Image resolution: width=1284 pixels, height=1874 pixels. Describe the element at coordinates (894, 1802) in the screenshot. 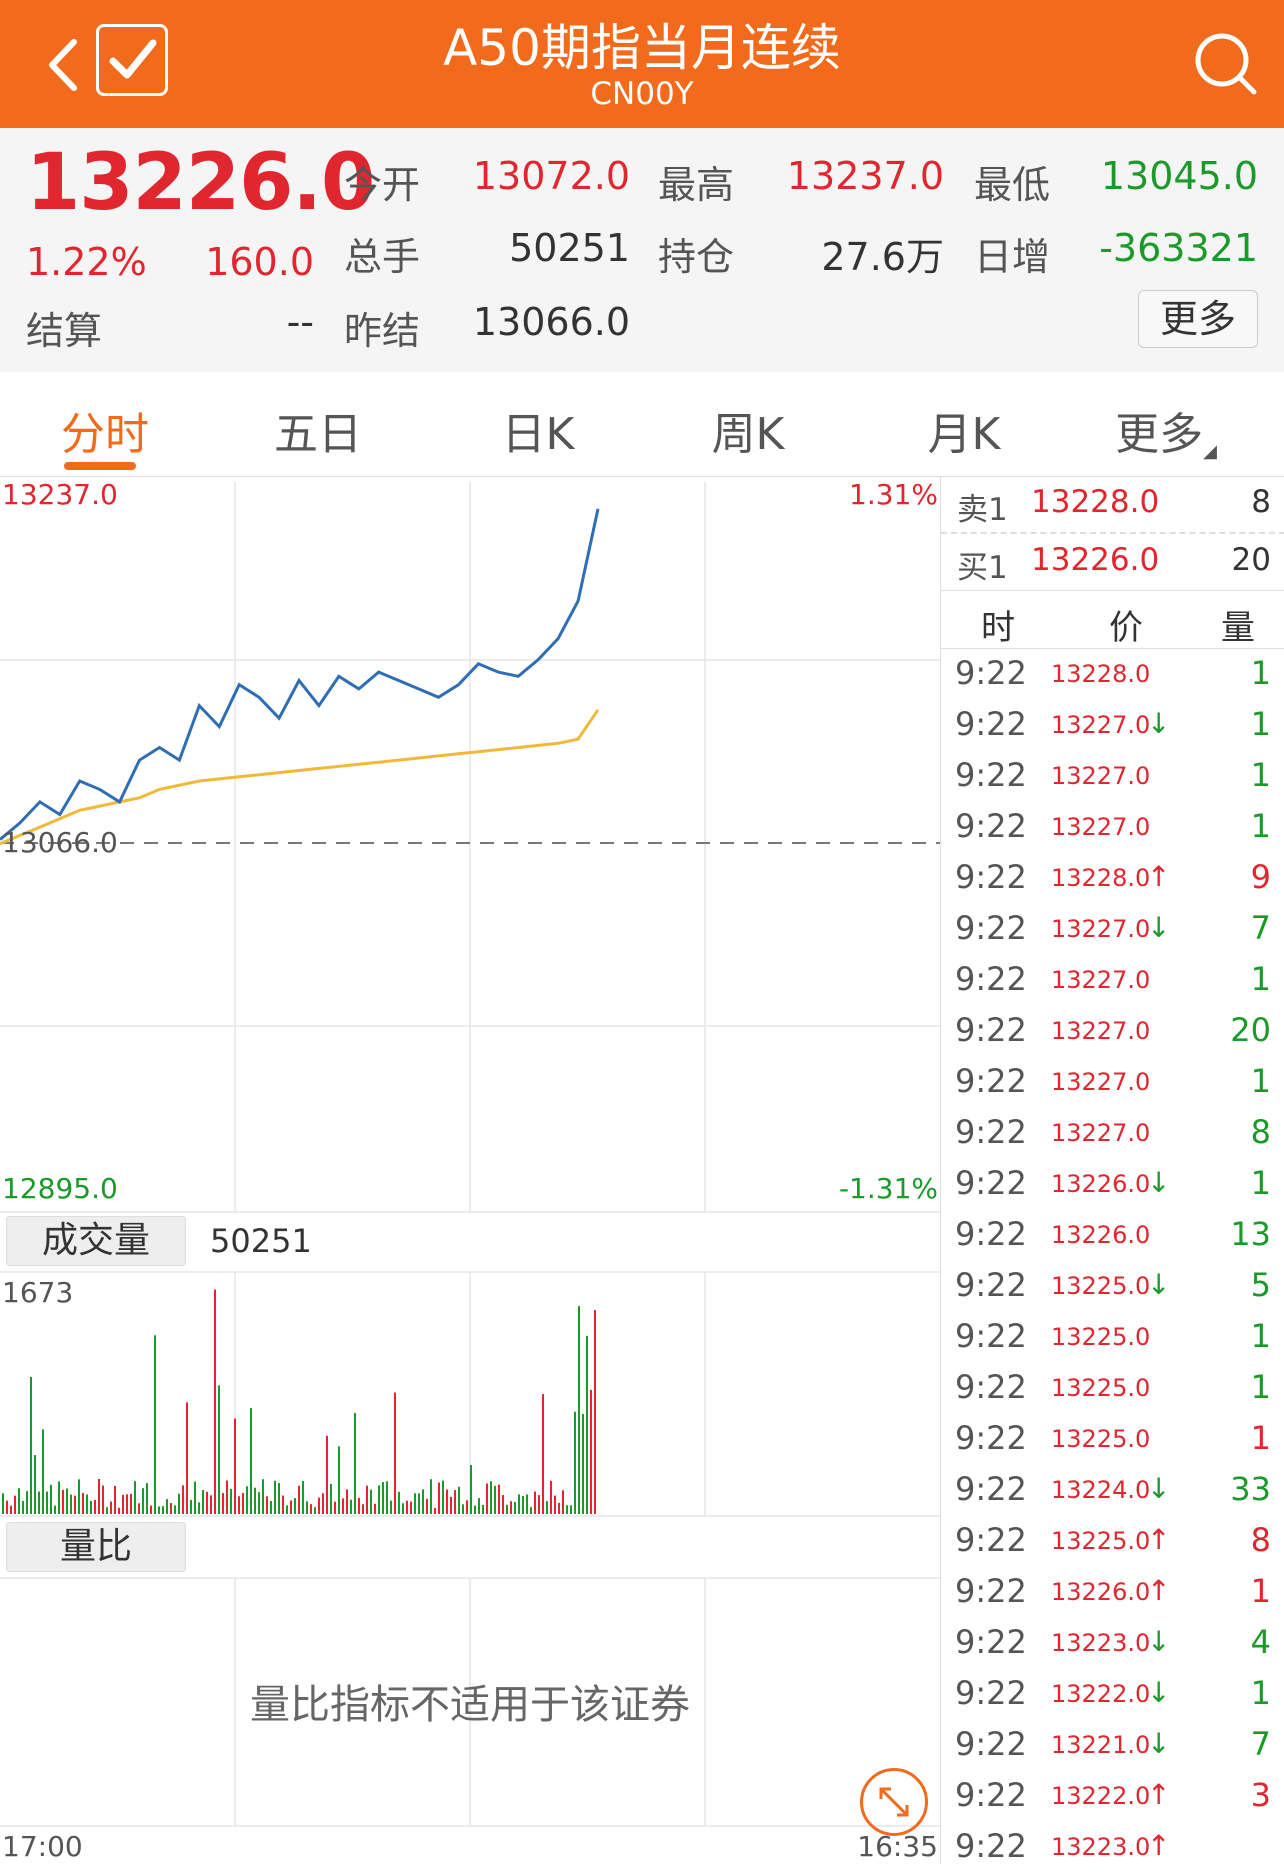

I see `expand-chart-button` at that location.